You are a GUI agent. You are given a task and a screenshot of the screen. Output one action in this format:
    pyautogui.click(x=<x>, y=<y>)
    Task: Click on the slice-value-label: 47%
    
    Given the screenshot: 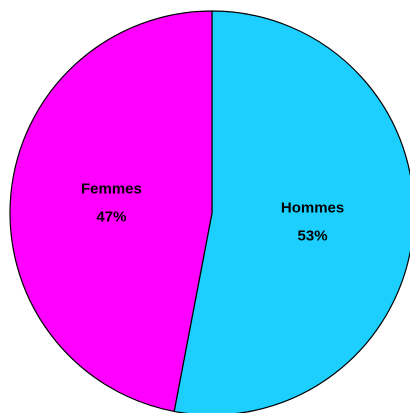 What is the action you would take?
    pyautogui.click(x=111, y=216)
    